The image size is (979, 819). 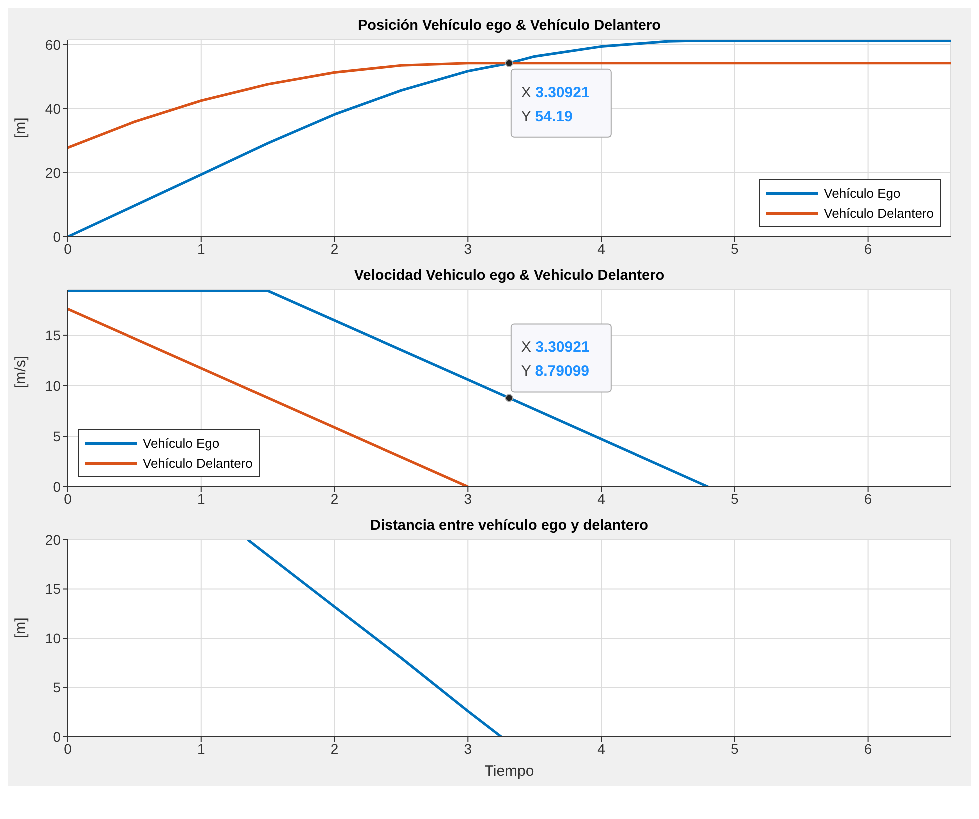 I want to click on datatip: X 3.30921 Y 8.79099, so click(x=561, y=358).